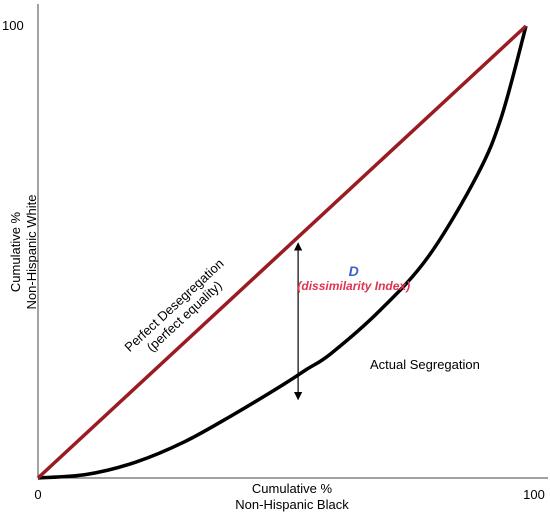 The width and height of the screenshot is (550, 515). I want to click on dissimilarity-index-name: (dissimilarity Index), so click(353, 286).